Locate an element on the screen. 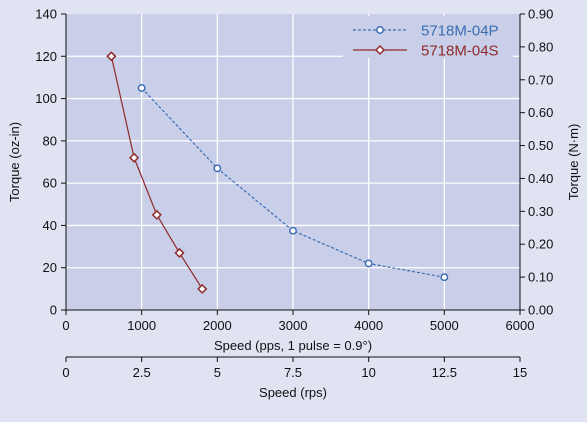 The image size is (587, 422). legend-series-04s-label: 5718M-04S is located at coordinates (460, 51).